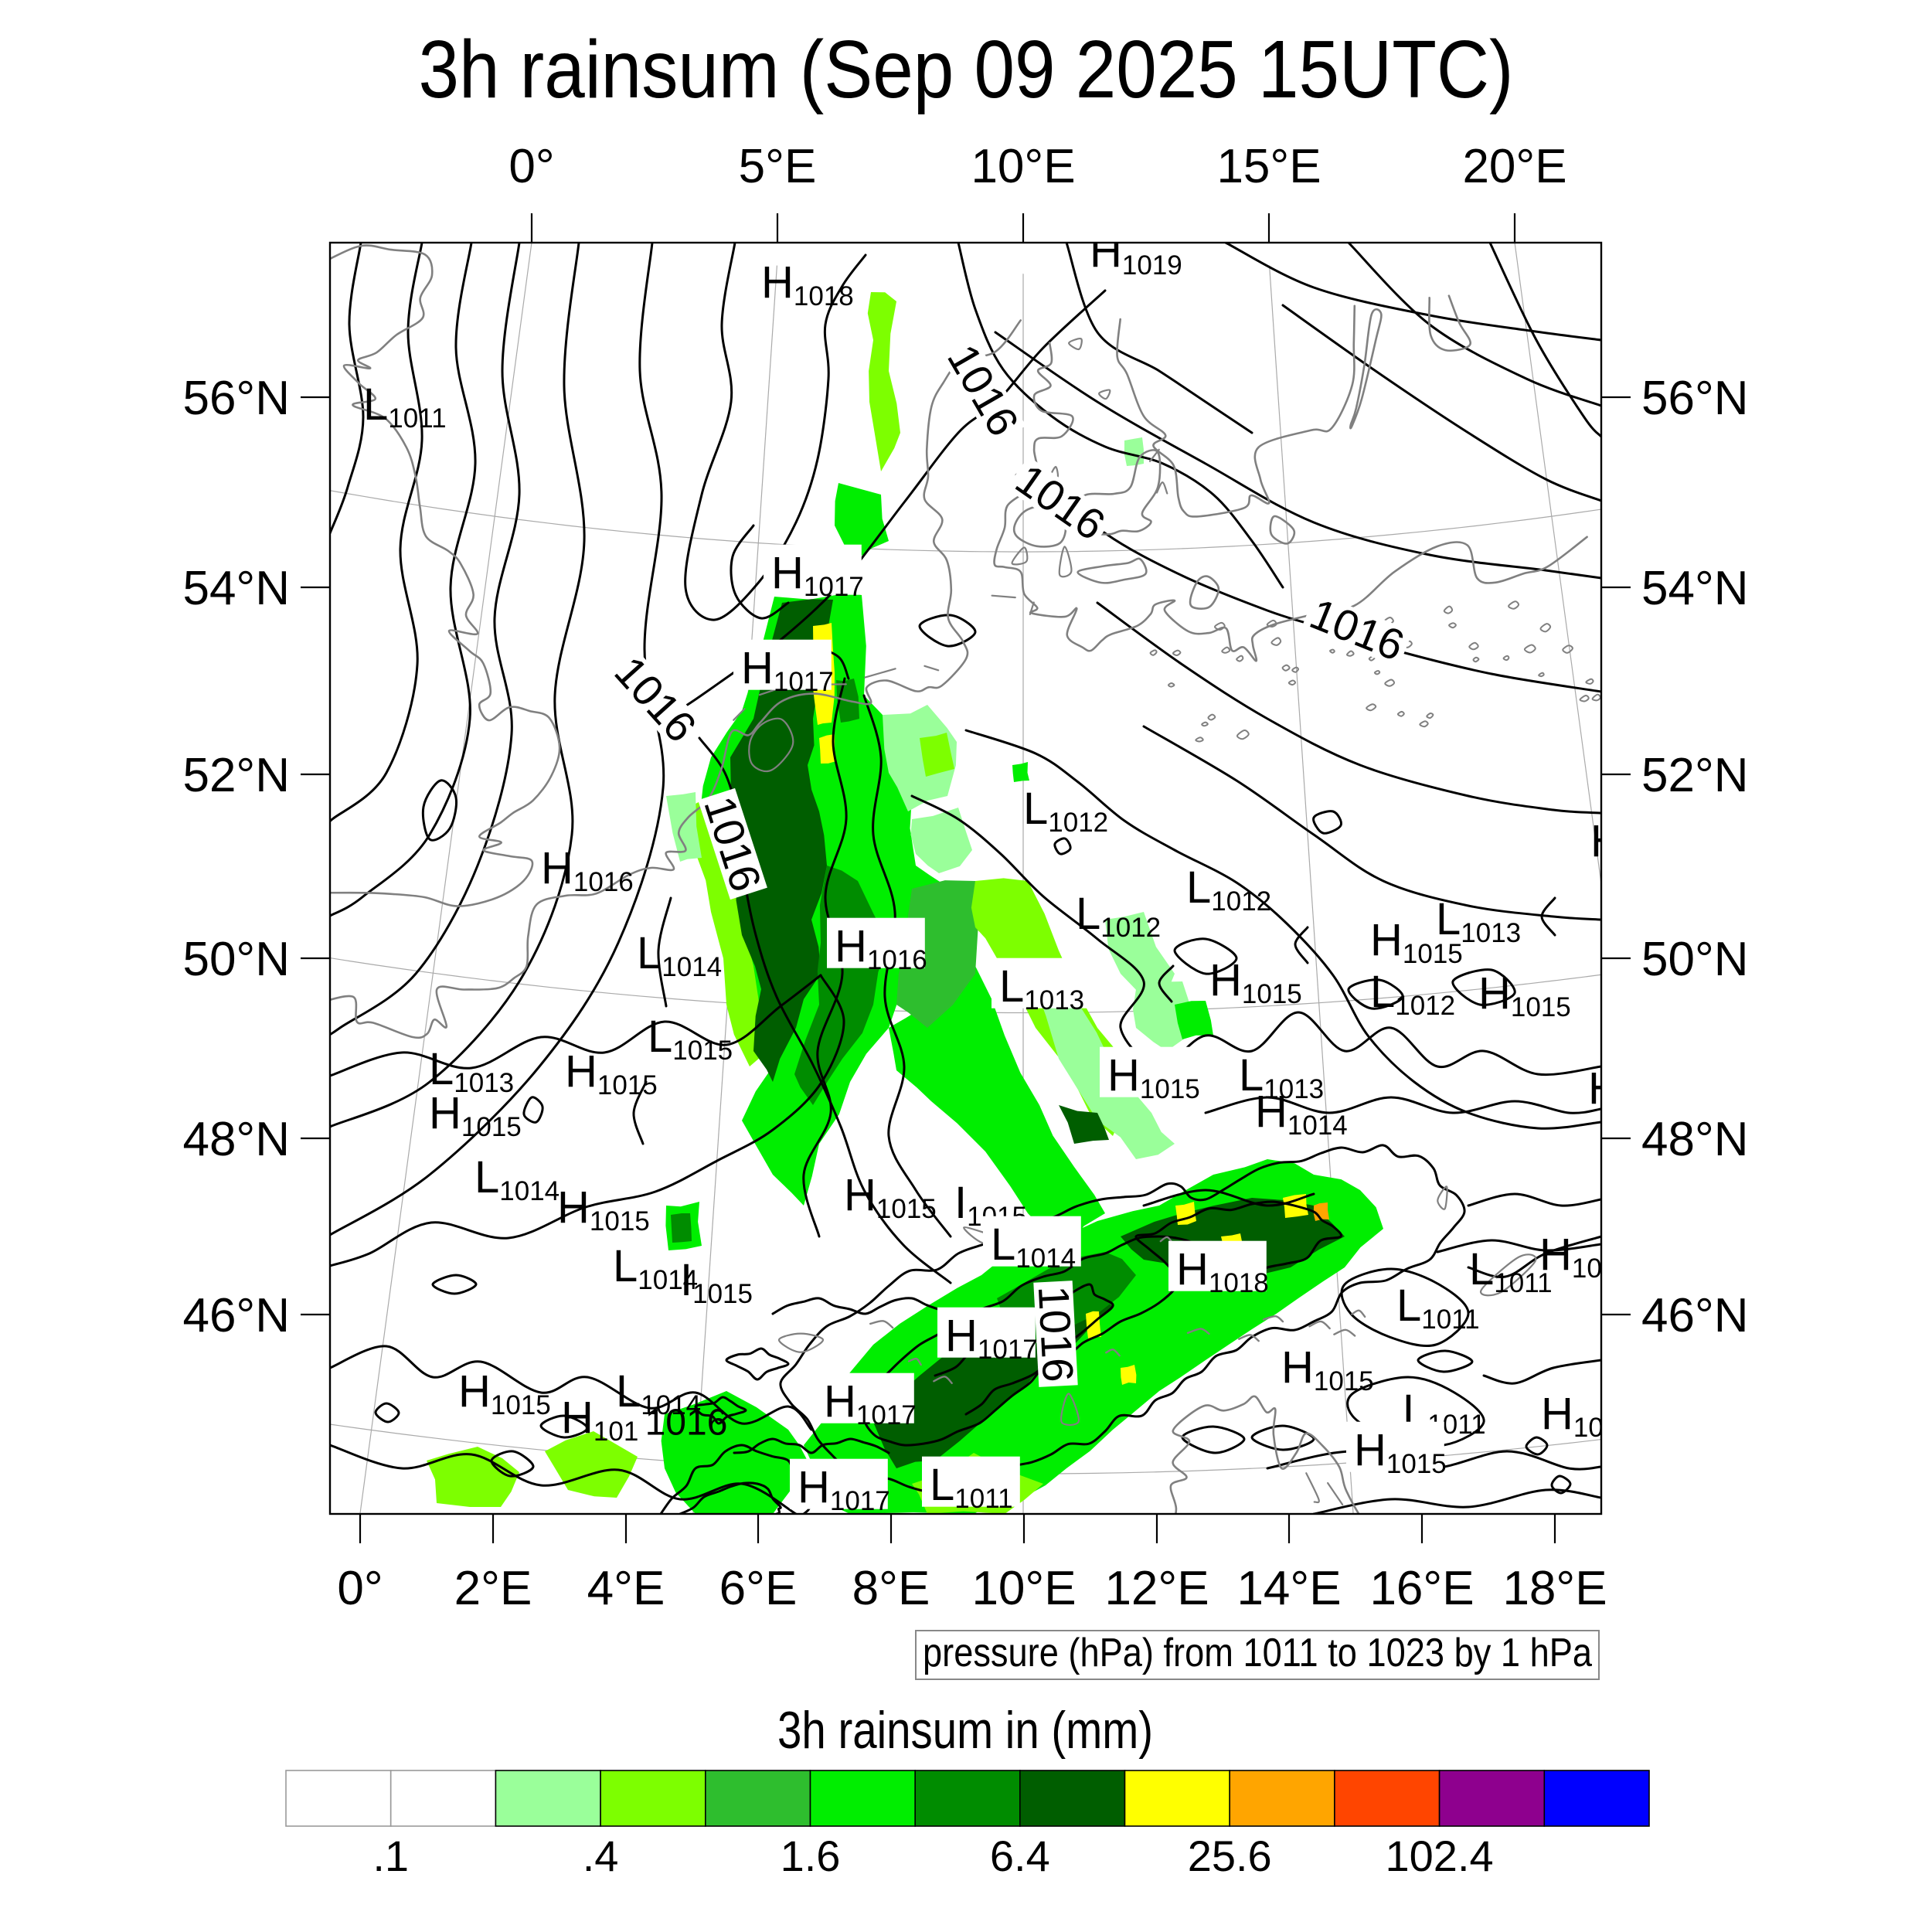  I want to click on svg-text: .1, so click(390, 1856).